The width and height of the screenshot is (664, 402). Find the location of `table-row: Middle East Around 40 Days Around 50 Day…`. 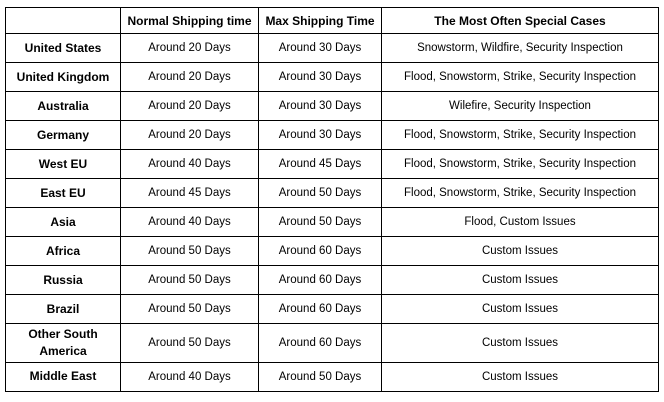

table-row: Middle East Around 40 Days Around 50 Day… is located at coordinates (332, 376).